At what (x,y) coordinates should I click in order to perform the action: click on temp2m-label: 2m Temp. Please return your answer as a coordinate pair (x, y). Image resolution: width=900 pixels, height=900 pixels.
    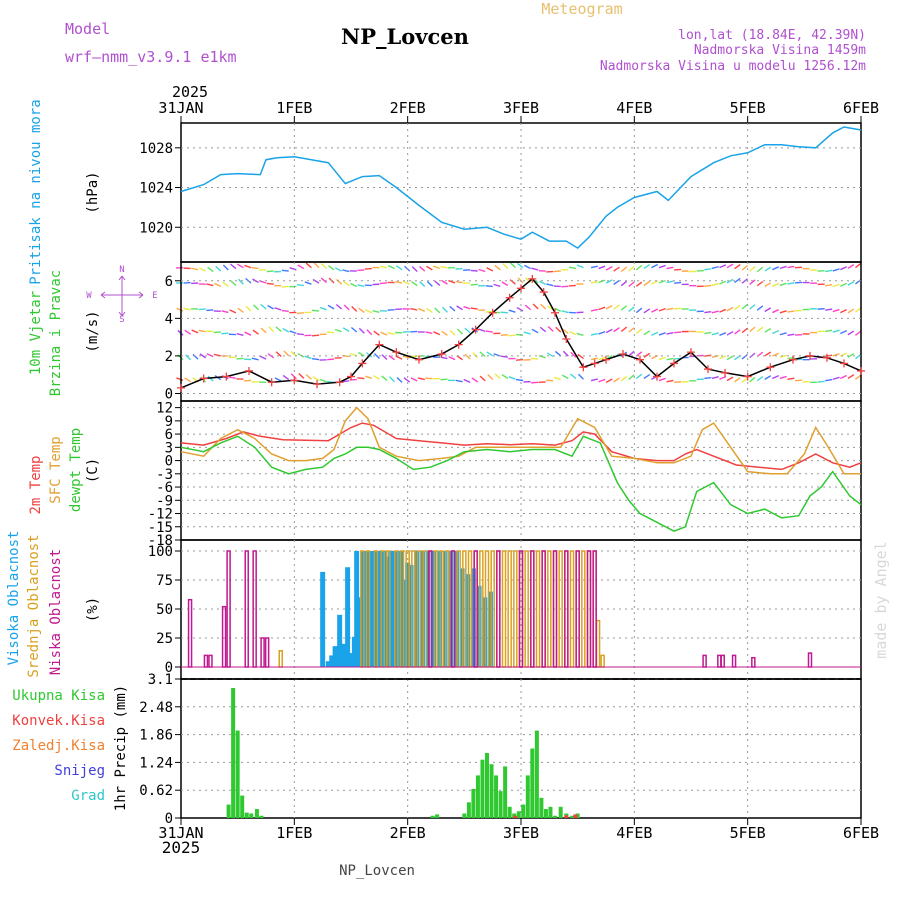
    Looking at the image, I should click on (36, 484).